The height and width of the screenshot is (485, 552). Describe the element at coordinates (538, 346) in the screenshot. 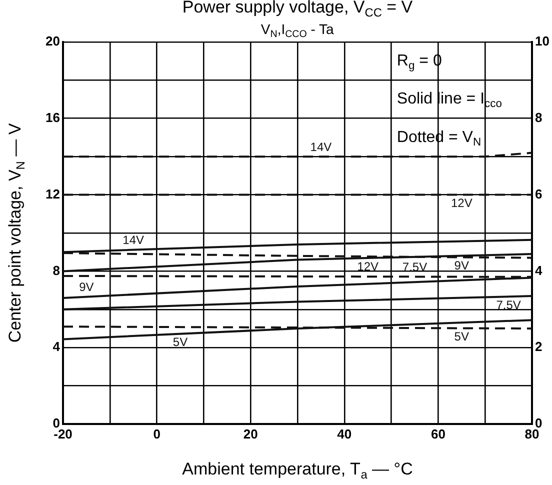

I see `y2-tick-label: 2` at that location.